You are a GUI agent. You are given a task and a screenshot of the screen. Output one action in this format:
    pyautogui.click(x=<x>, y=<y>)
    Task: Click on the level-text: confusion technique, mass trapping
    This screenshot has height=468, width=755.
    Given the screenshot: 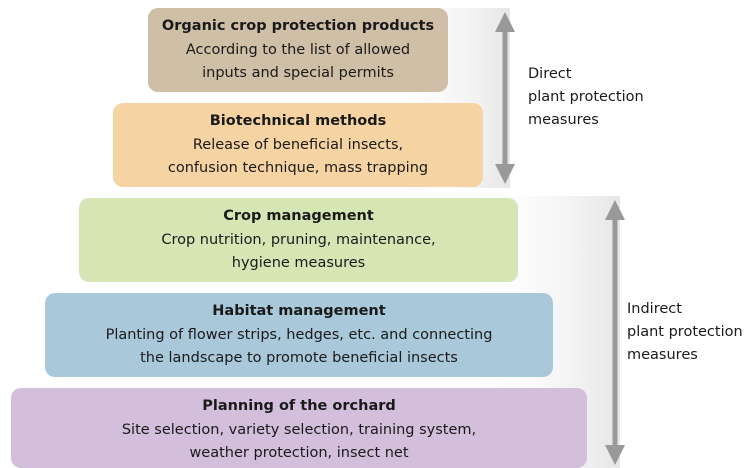 What is the action you would take?
    pyautogui.click(x=298, y=168)
    